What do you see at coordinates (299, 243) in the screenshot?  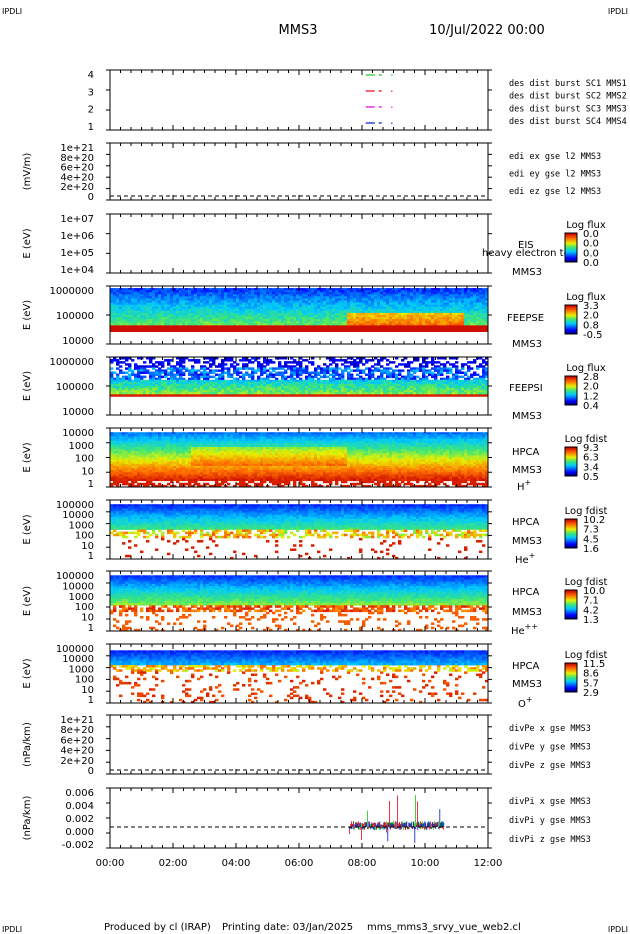 I see `eis-frame` at bounding box center [299, 243].